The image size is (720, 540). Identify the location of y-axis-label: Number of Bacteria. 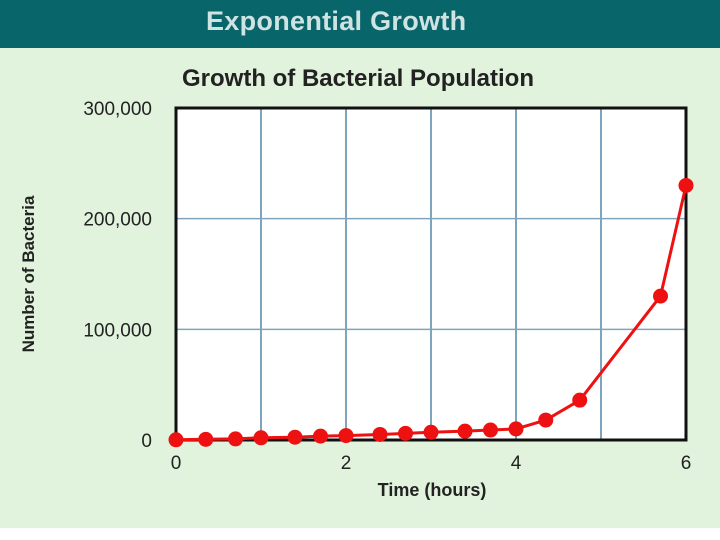
(28, 273).